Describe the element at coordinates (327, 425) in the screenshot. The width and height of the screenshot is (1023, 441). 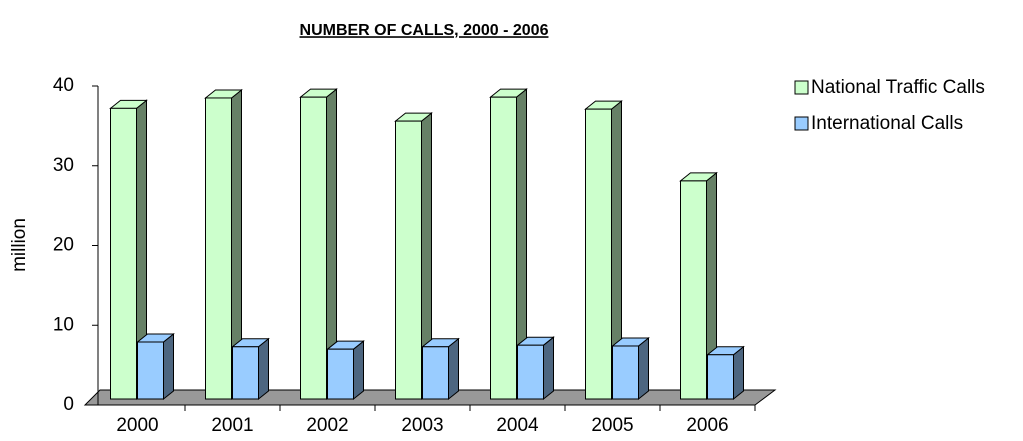
I see `x-tick-label: 2002` at that location.